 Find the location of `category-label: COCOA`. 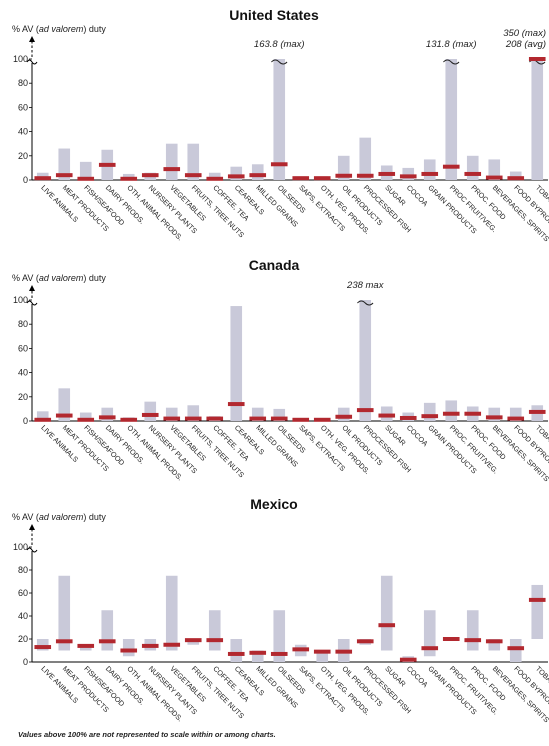

category-label: COCOA is located at coordinates (417, 676).